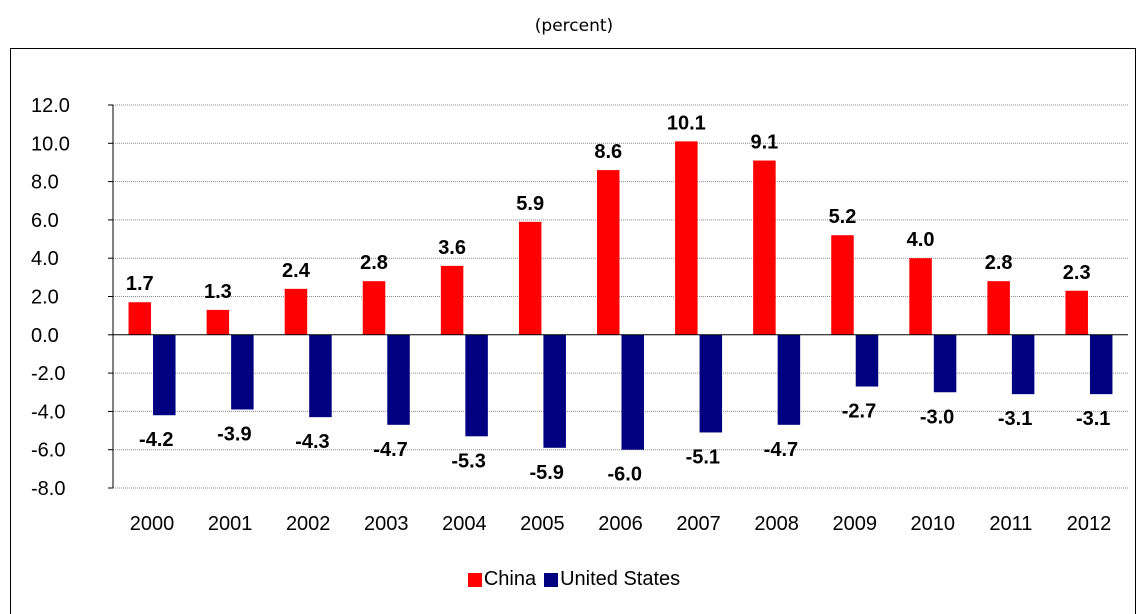 The height and width of the screenshot is (614, 1148). I want to click on data-label-united-states: -5.3, so click(468, 461).